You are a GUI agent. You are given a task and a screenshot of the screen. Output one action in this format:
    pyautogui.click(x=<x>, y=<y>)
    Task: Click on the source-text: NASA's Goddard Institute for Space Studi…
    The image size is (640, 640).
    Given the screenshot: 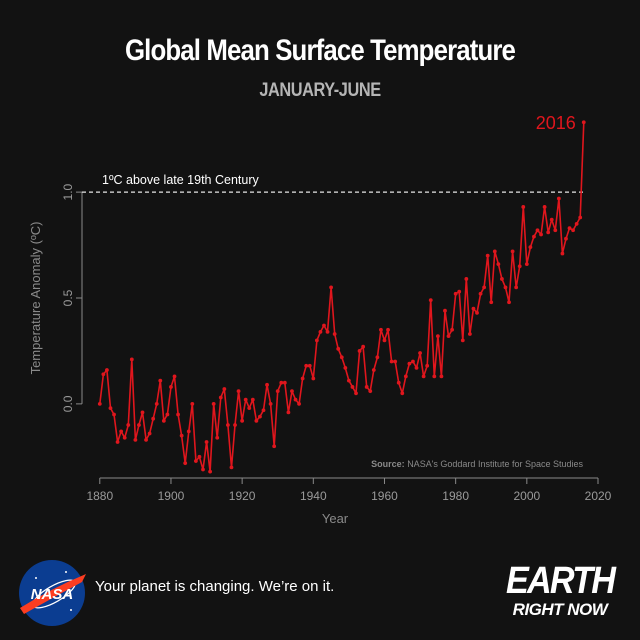 What is the action you would take?
    pyautogui.click(x=495, y=464)
    